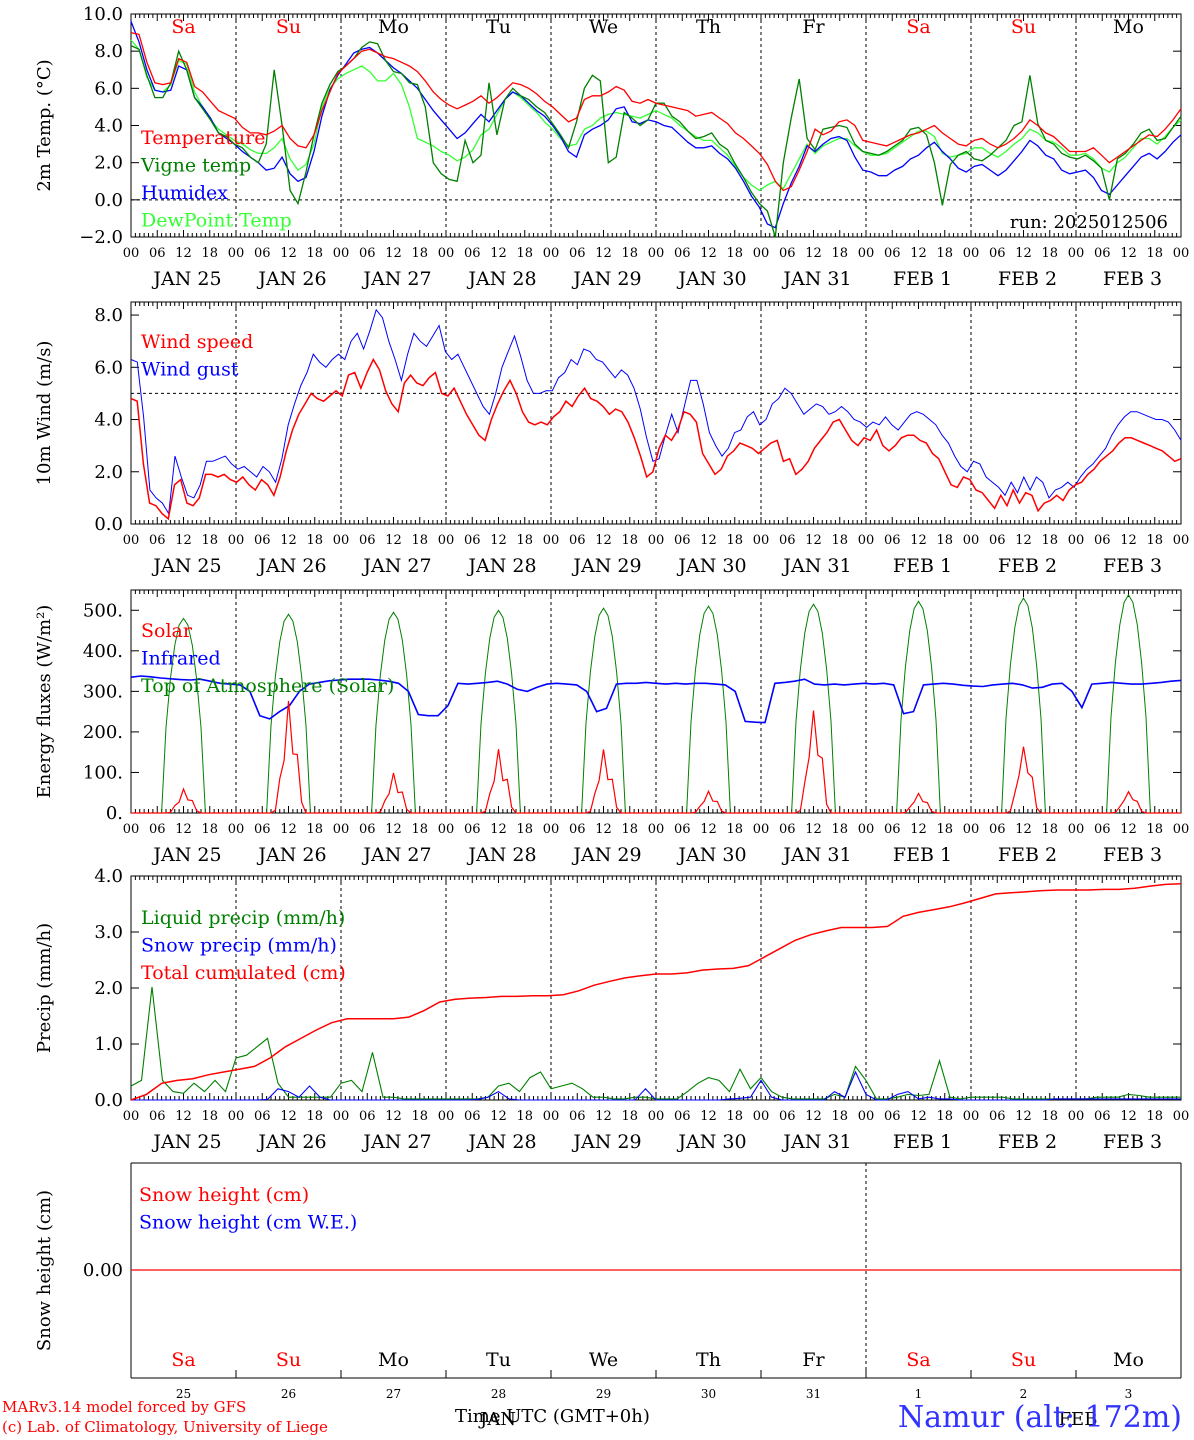  What do you see at coordinates (108, 932) in the screenshot?
I see `y-tick-label: 3.0` at bounding box center [108, 932].